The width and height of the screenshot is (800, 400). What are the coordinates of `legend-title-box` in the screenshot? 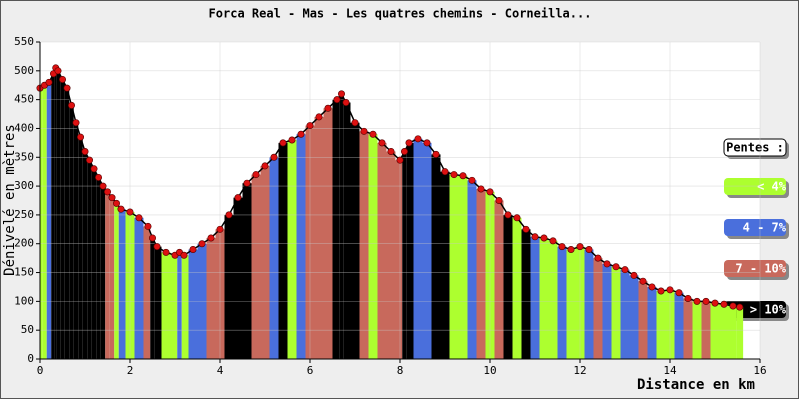 It's located at (755, 147).